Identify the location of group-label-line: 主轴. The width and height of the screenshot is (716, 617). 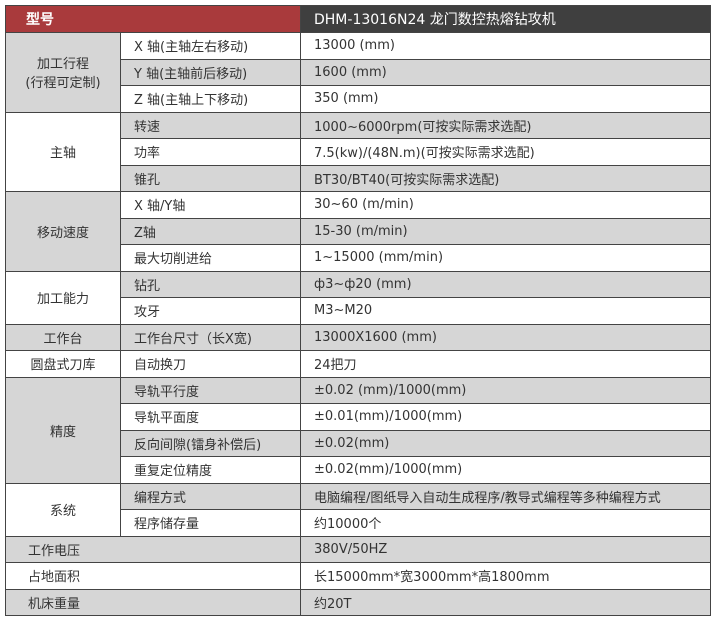
(62, 154).